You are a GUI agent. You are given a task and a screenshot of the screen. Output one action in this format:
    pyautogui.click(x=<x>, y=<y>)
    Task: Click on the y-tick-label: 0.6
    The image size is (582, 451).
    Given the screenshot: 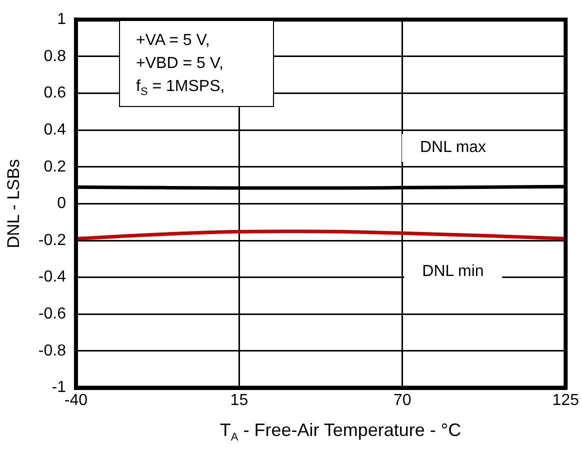 What is the action you would take?
    pyautogui.click(x=55, y=93)
    